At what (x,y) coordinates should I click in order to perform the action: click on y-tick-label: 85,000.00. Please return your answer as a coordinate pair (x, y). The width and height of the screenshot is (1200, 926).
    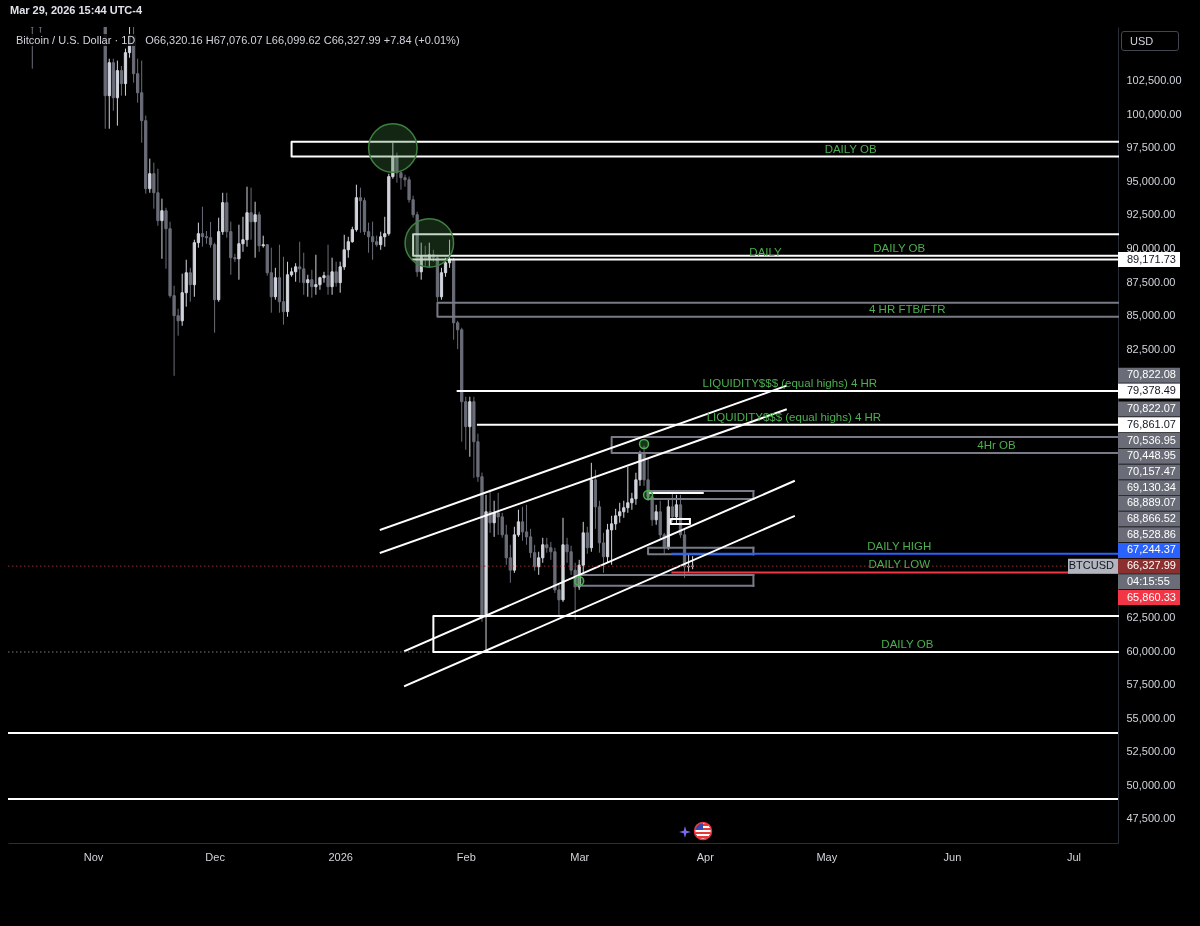
    Looking at the image, I should click on (1151, 315).